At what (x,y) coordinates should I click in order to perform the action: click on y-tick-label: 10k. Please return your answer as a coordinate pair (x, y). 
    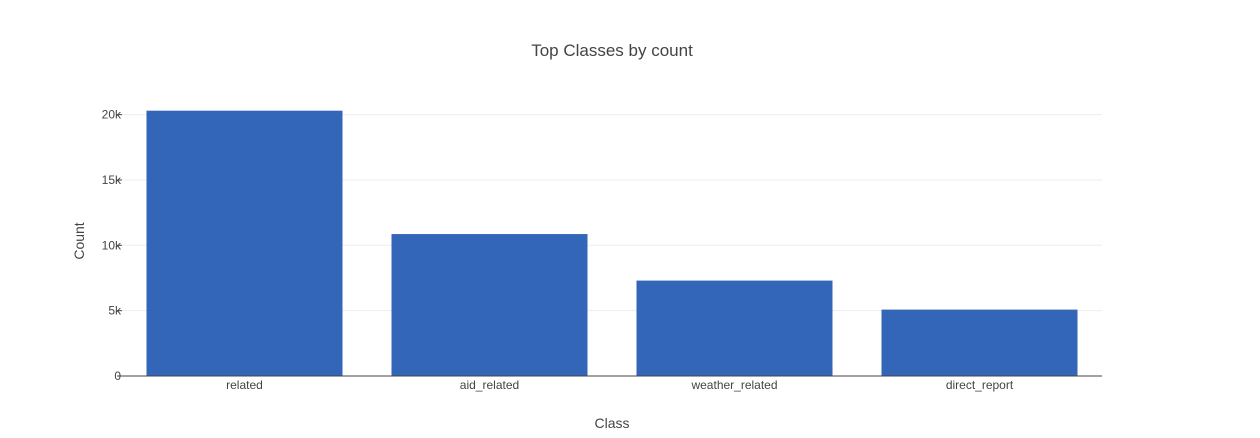
    Looking at the image, I should click on (112, 245).